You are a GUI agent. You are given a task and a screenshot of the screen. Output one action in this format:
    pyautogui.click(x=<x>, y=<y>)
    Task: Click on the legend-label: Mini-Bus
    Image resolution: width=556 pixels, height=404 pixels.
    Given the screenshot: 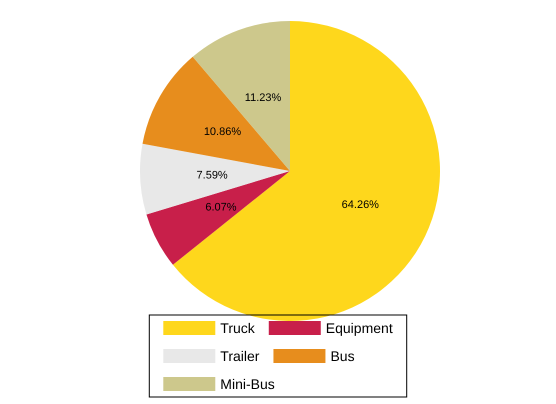 What is the action you would take?
    pyautogui.click(x=247, y=384)
    